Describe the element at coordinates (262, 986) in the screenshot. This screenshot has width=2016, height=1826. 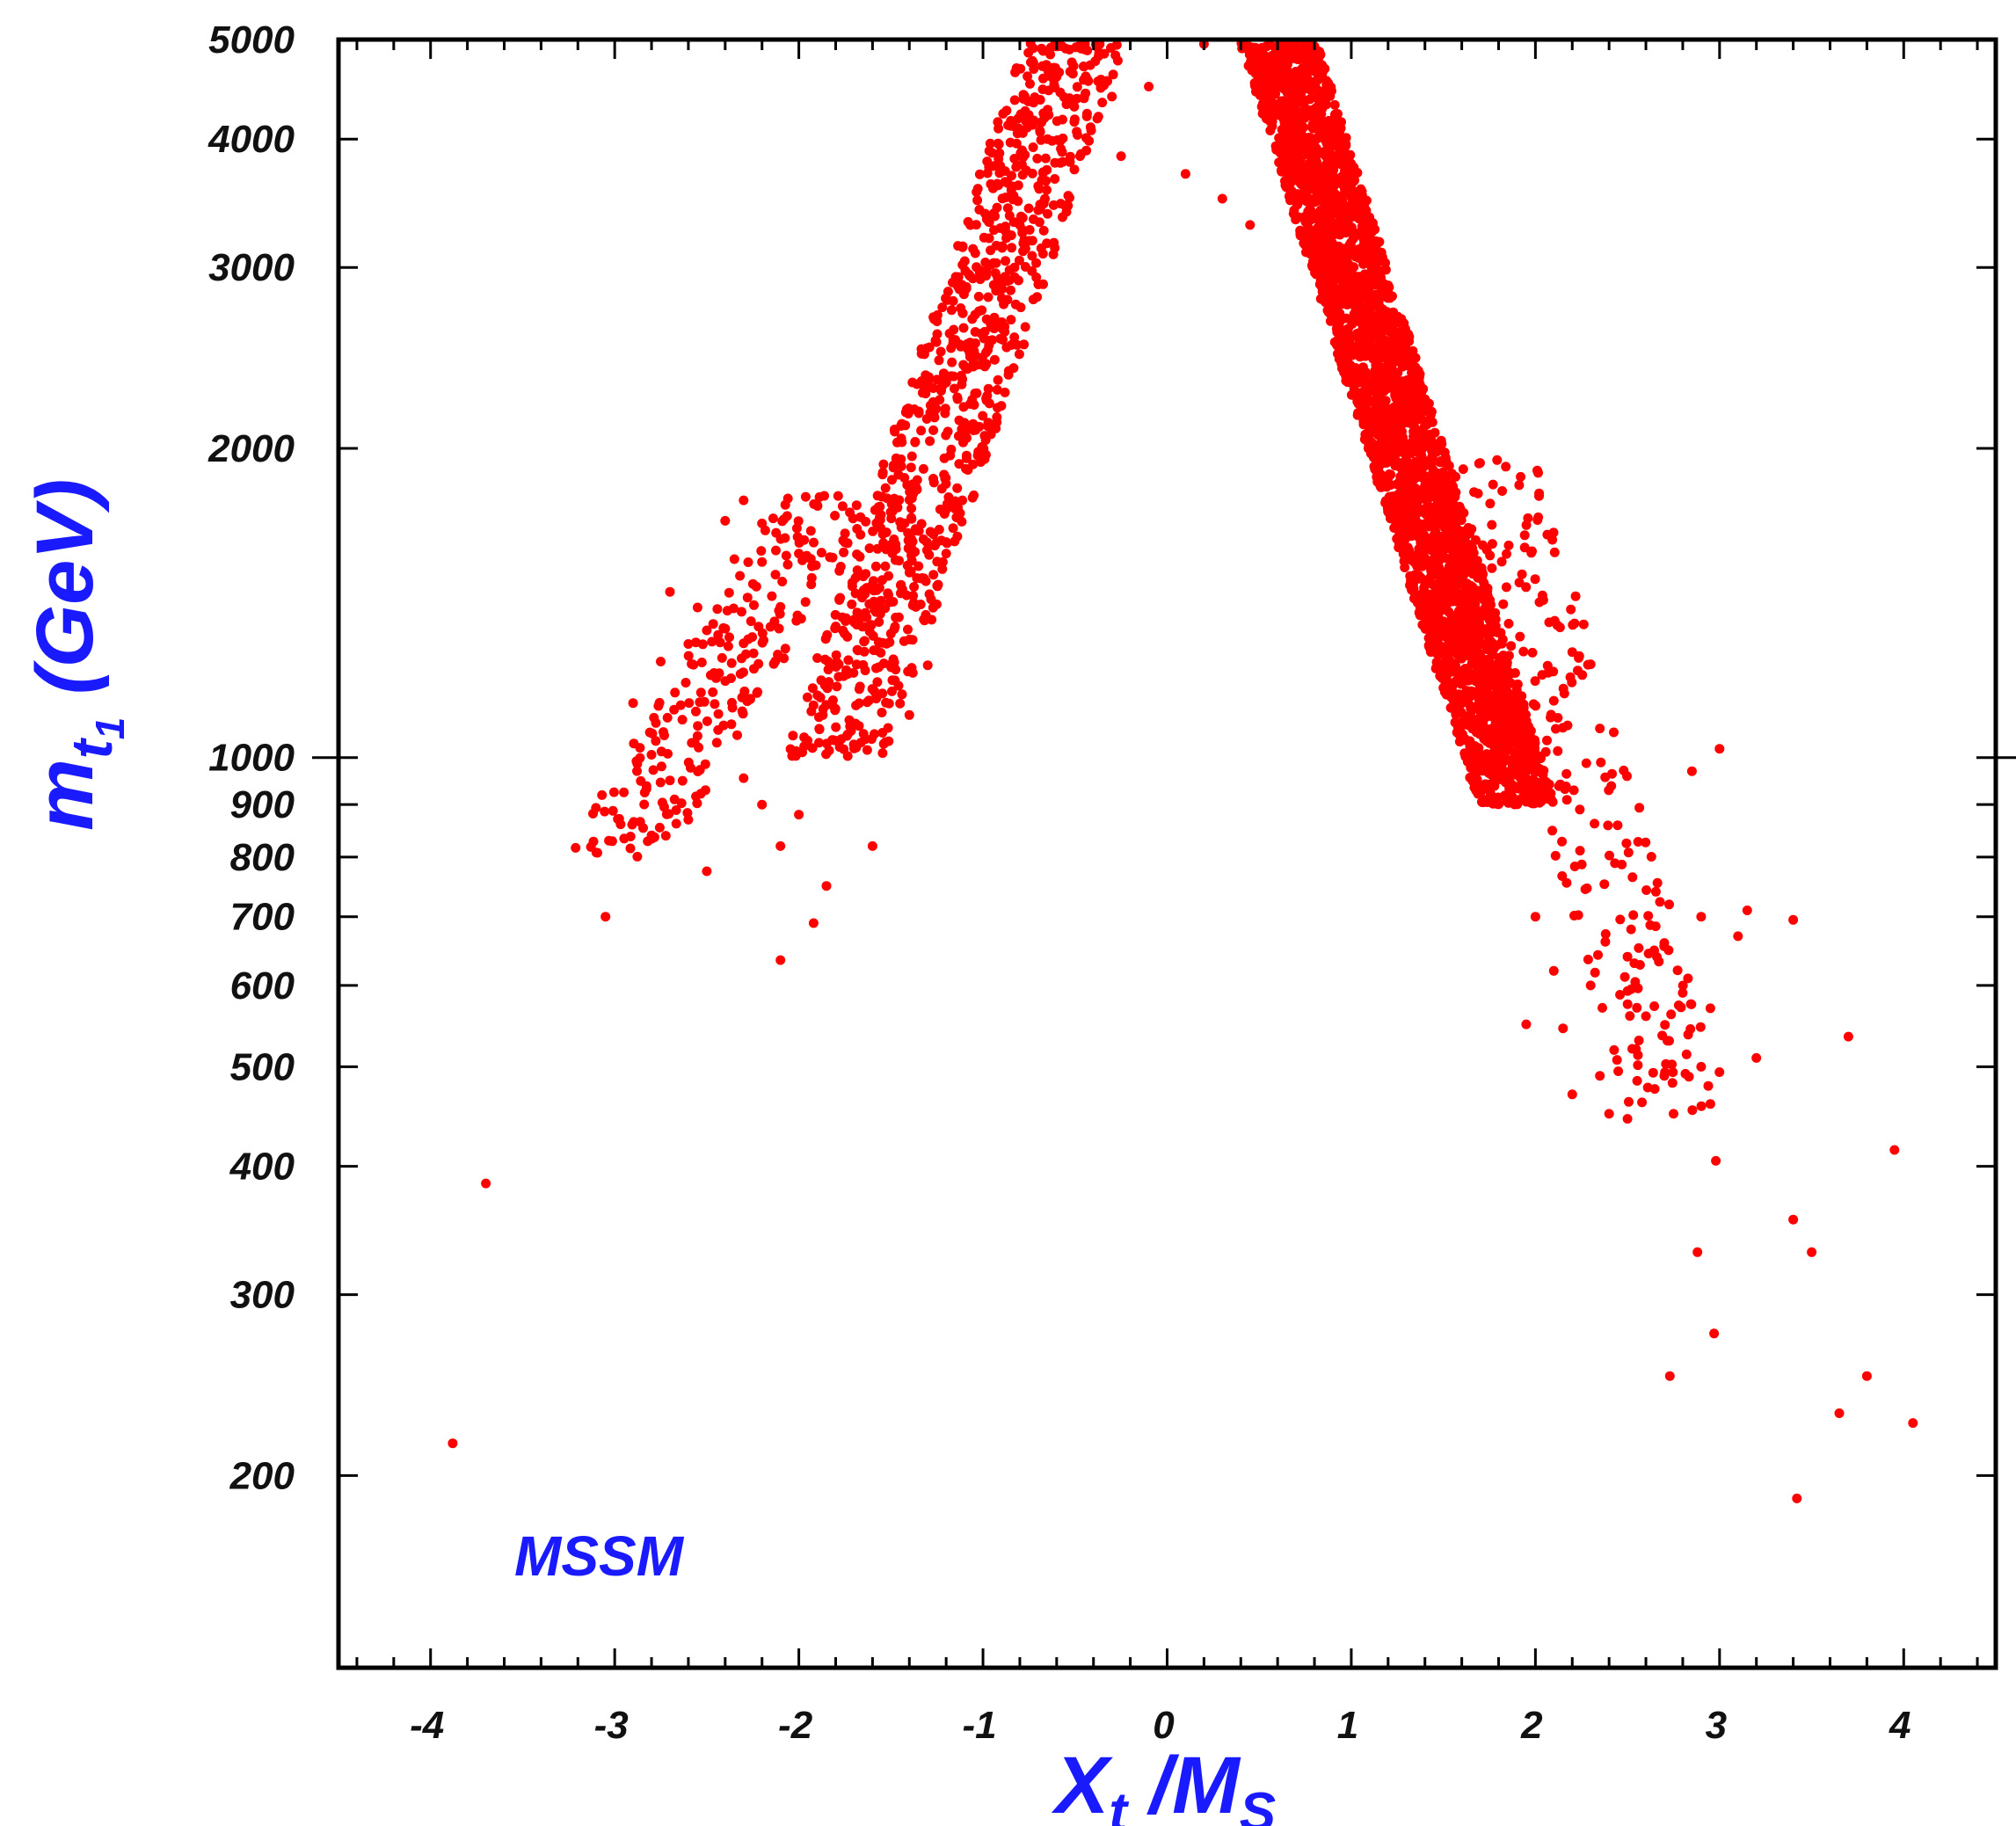
I see `y-tick-label: 600` at that location.